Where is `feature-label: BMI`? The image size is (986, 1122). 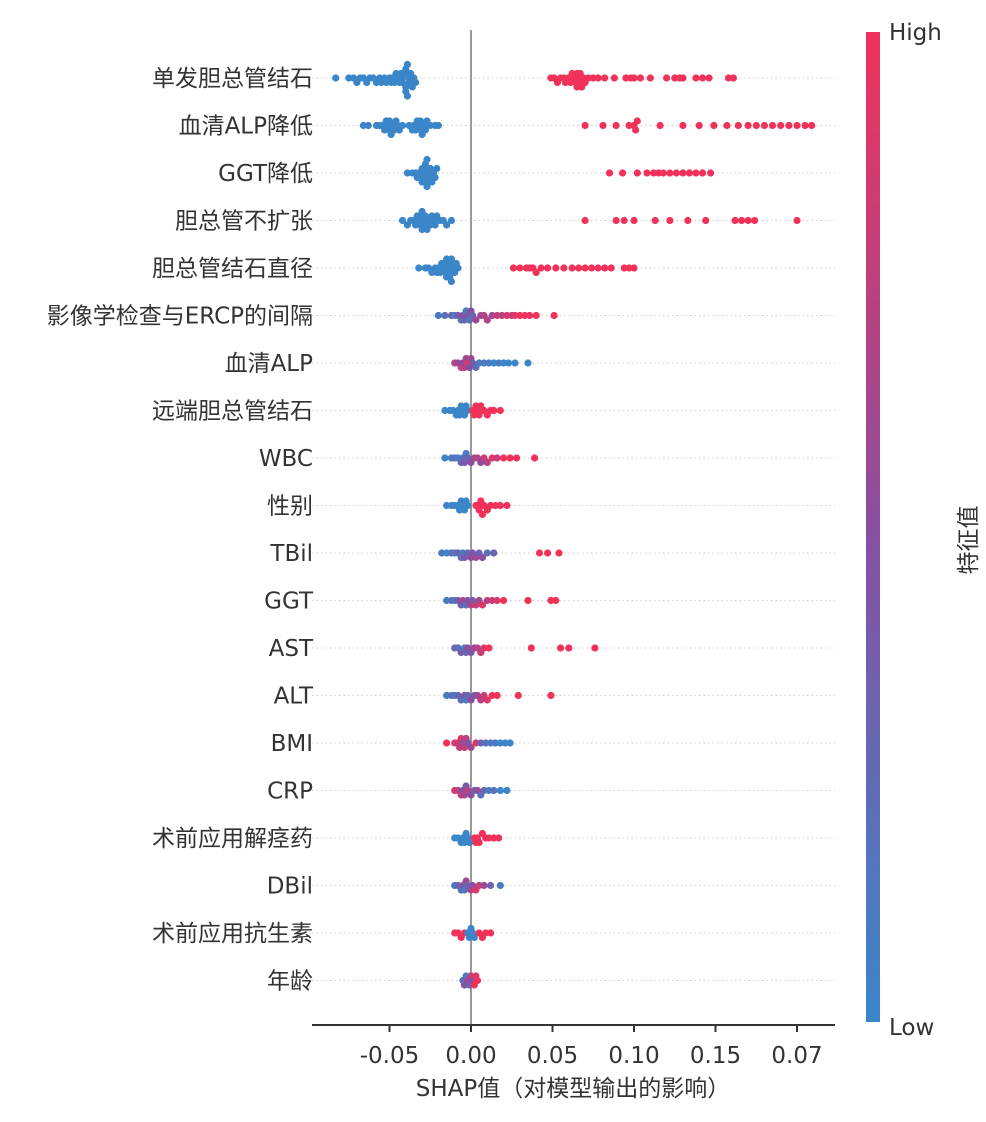 feature-label: BMI is located at coordinates (292, 744).